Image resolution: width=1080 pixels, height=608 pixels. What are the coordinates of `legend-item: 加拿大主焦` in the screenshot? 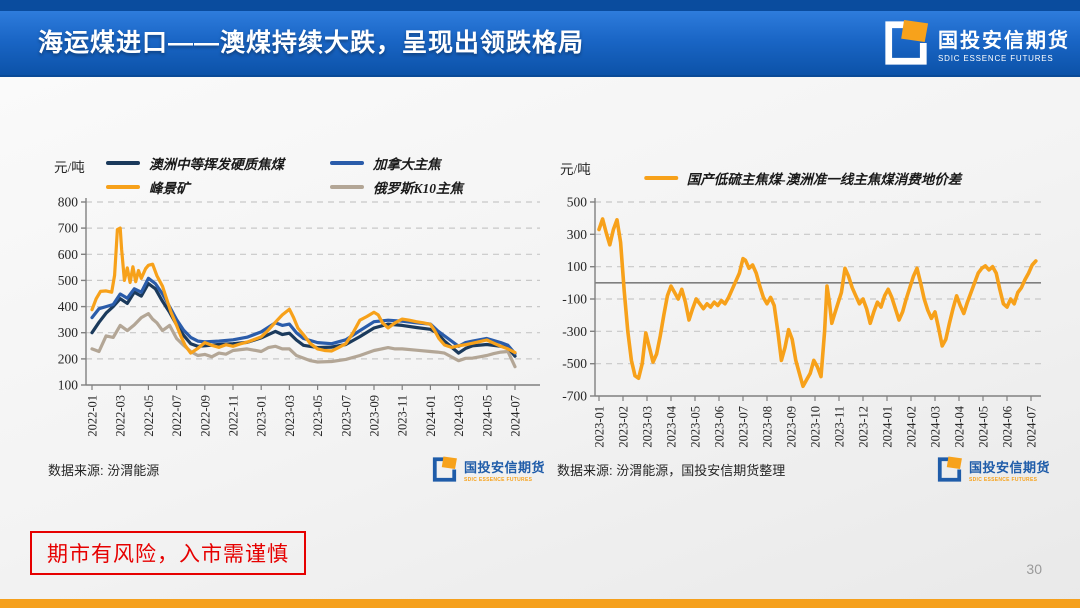 It's located at (396, 163).